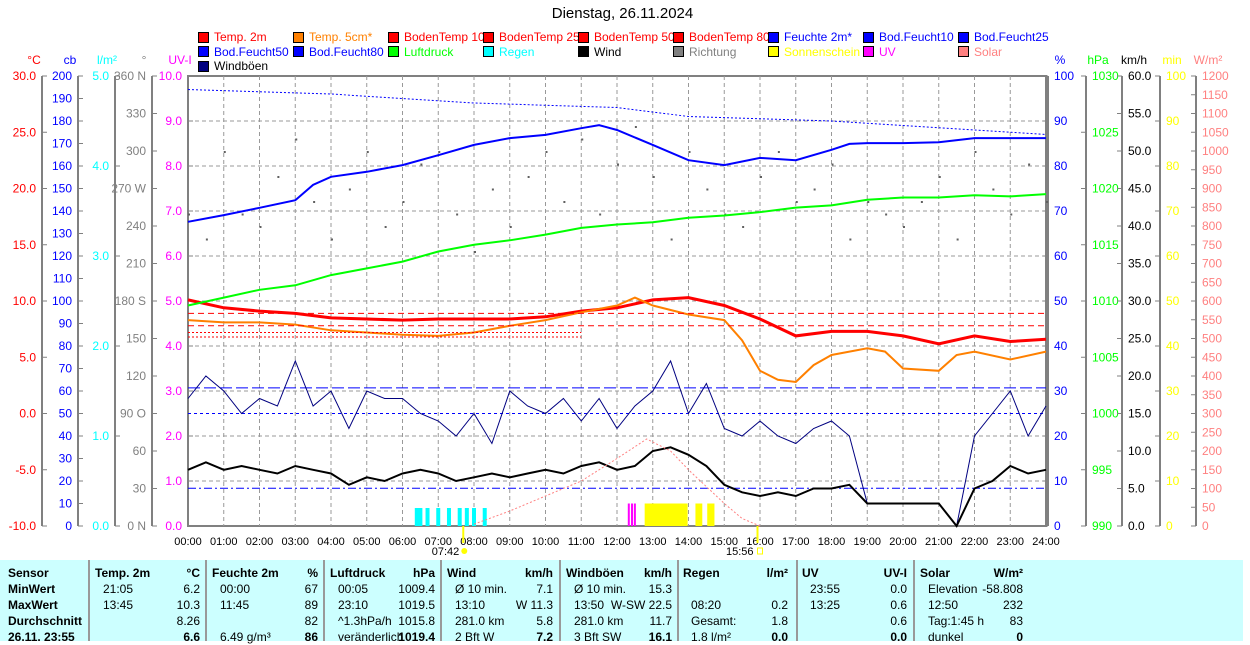  What do you see at coordinates (1105, 245) in the screenshot?
I see `axis-tick-label: 1015` at bounding box center [1105, 245].